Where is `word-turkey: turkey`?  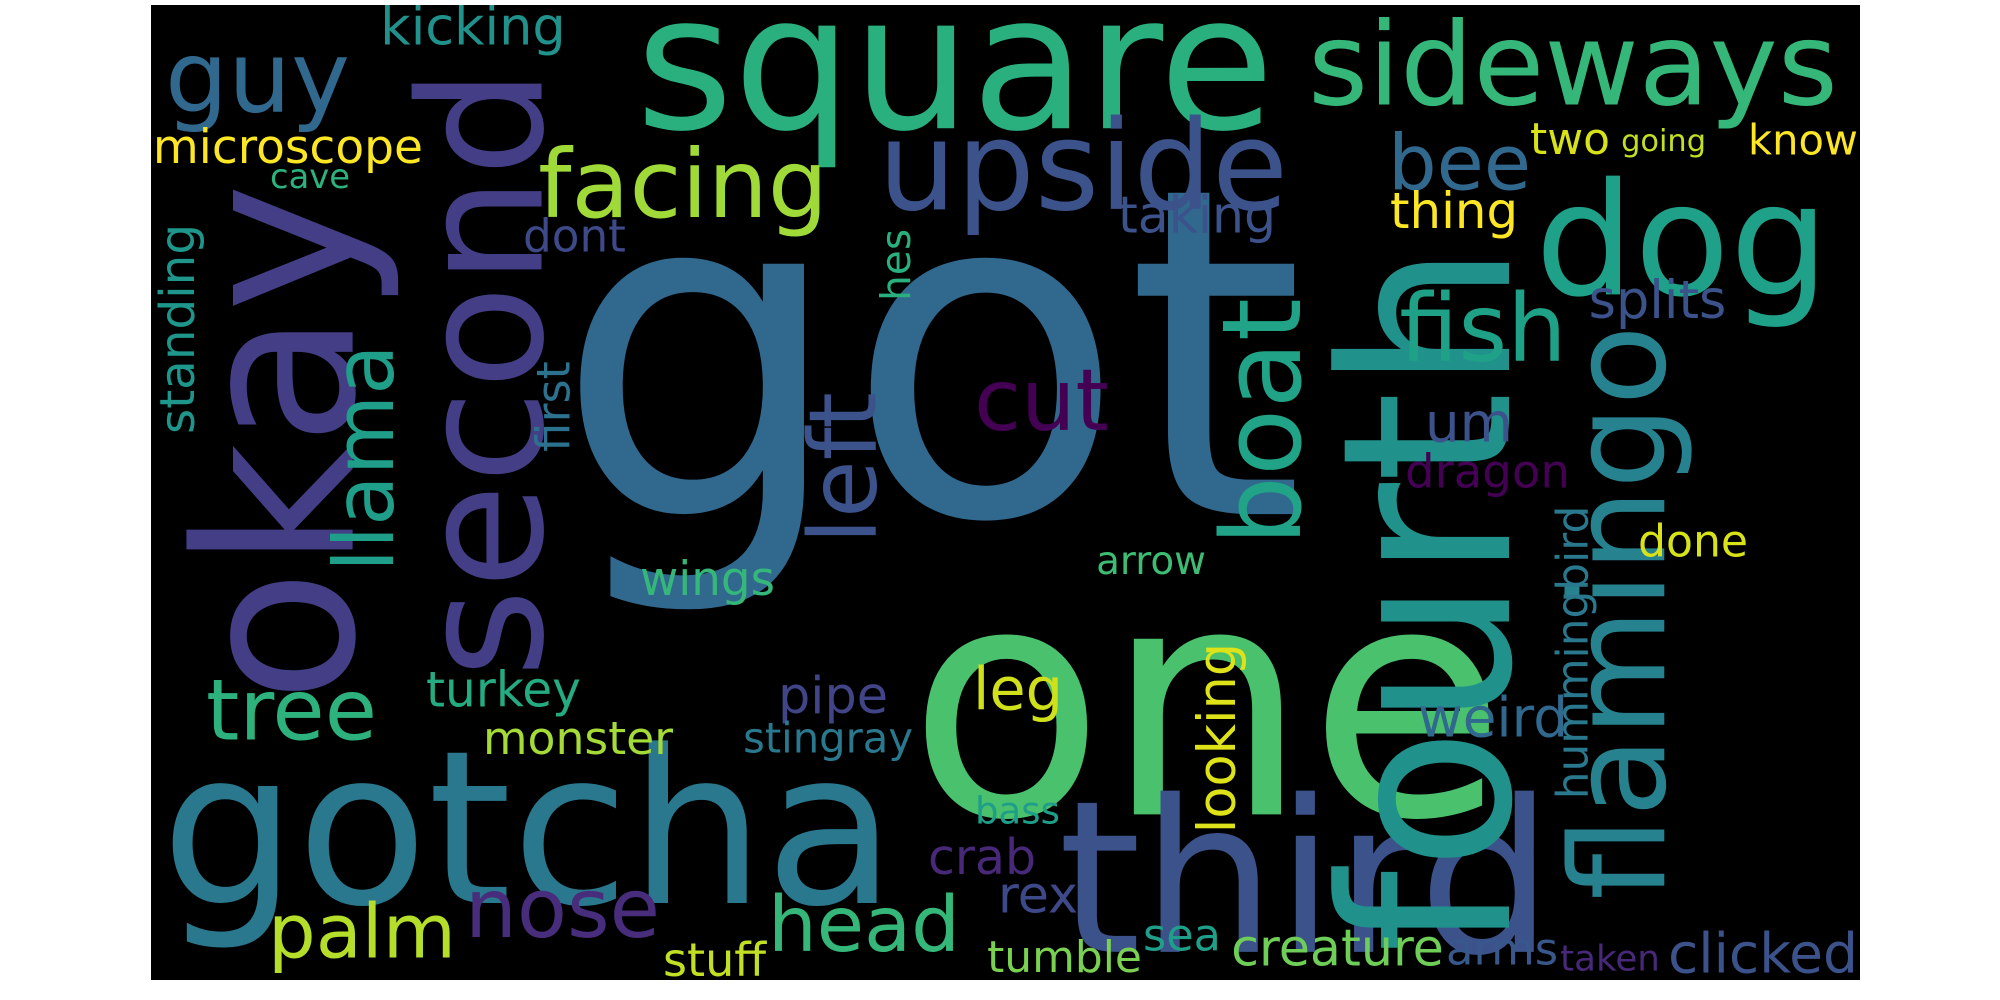
word-turkey: turkey is located at coordinates (503, 690).